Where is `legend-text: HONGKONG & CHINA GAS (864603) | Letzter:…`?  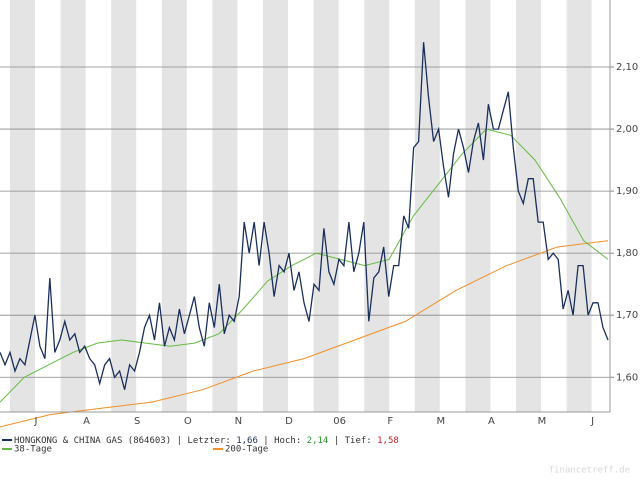 legend-text: HONGKONG & CHINA GAS (864603) | Letzter:… is located at coordinates (206, 441).